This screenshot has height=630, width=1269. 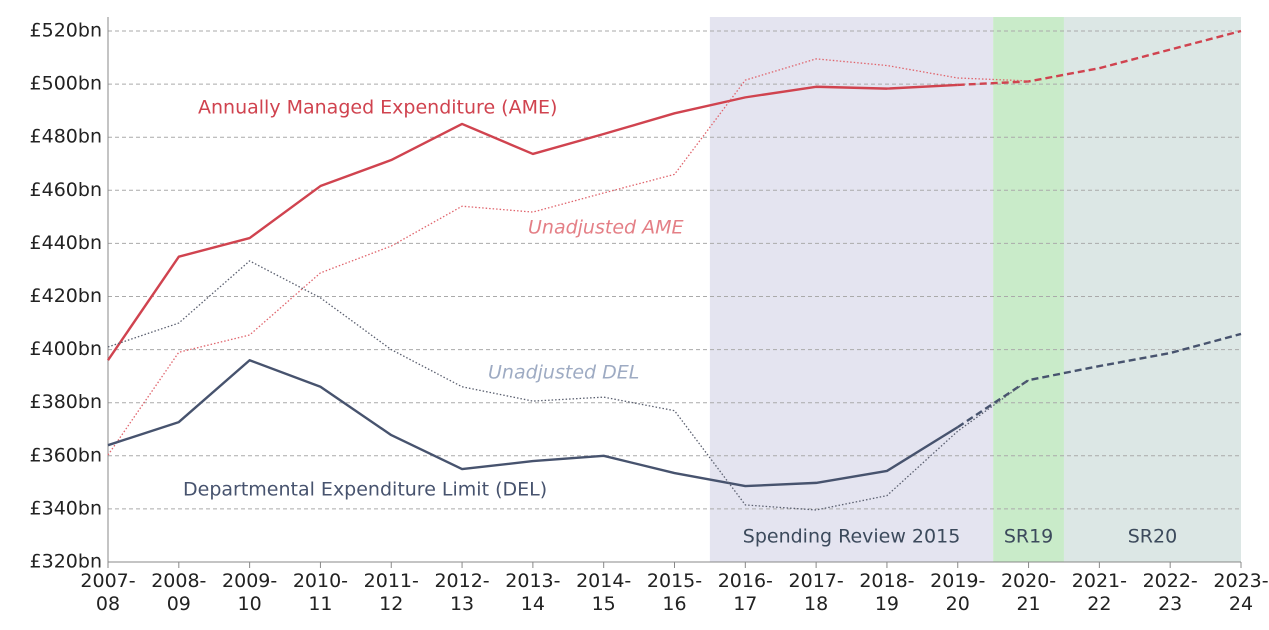 I want to click on region-label: SR20, so click(x=1152, y=537).